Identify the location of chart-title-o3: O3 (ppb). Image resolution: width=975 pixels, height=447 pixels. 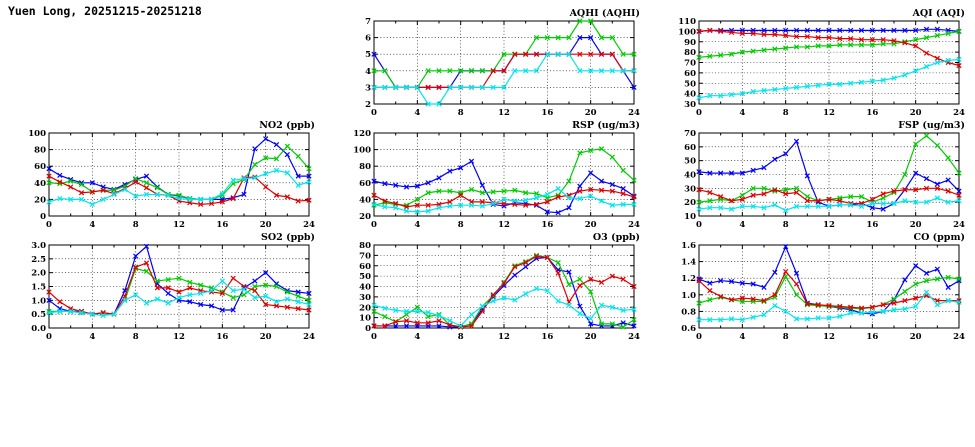
(616, 237).